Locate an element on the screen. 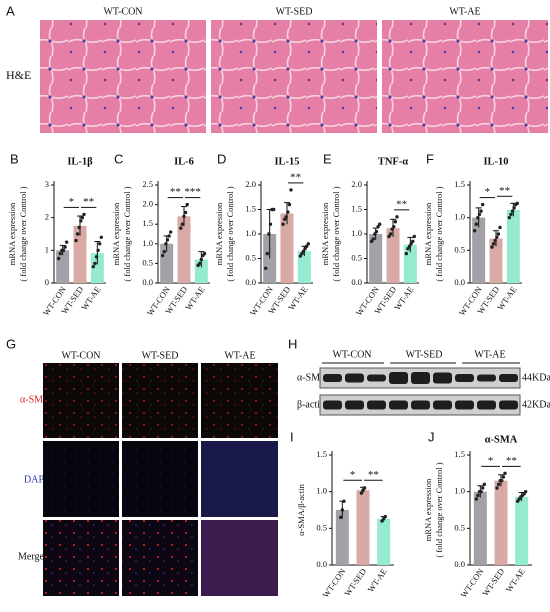 The width and height of the screenshot is (550, 612). panel-letter: A is located at coordinates (10, 10).